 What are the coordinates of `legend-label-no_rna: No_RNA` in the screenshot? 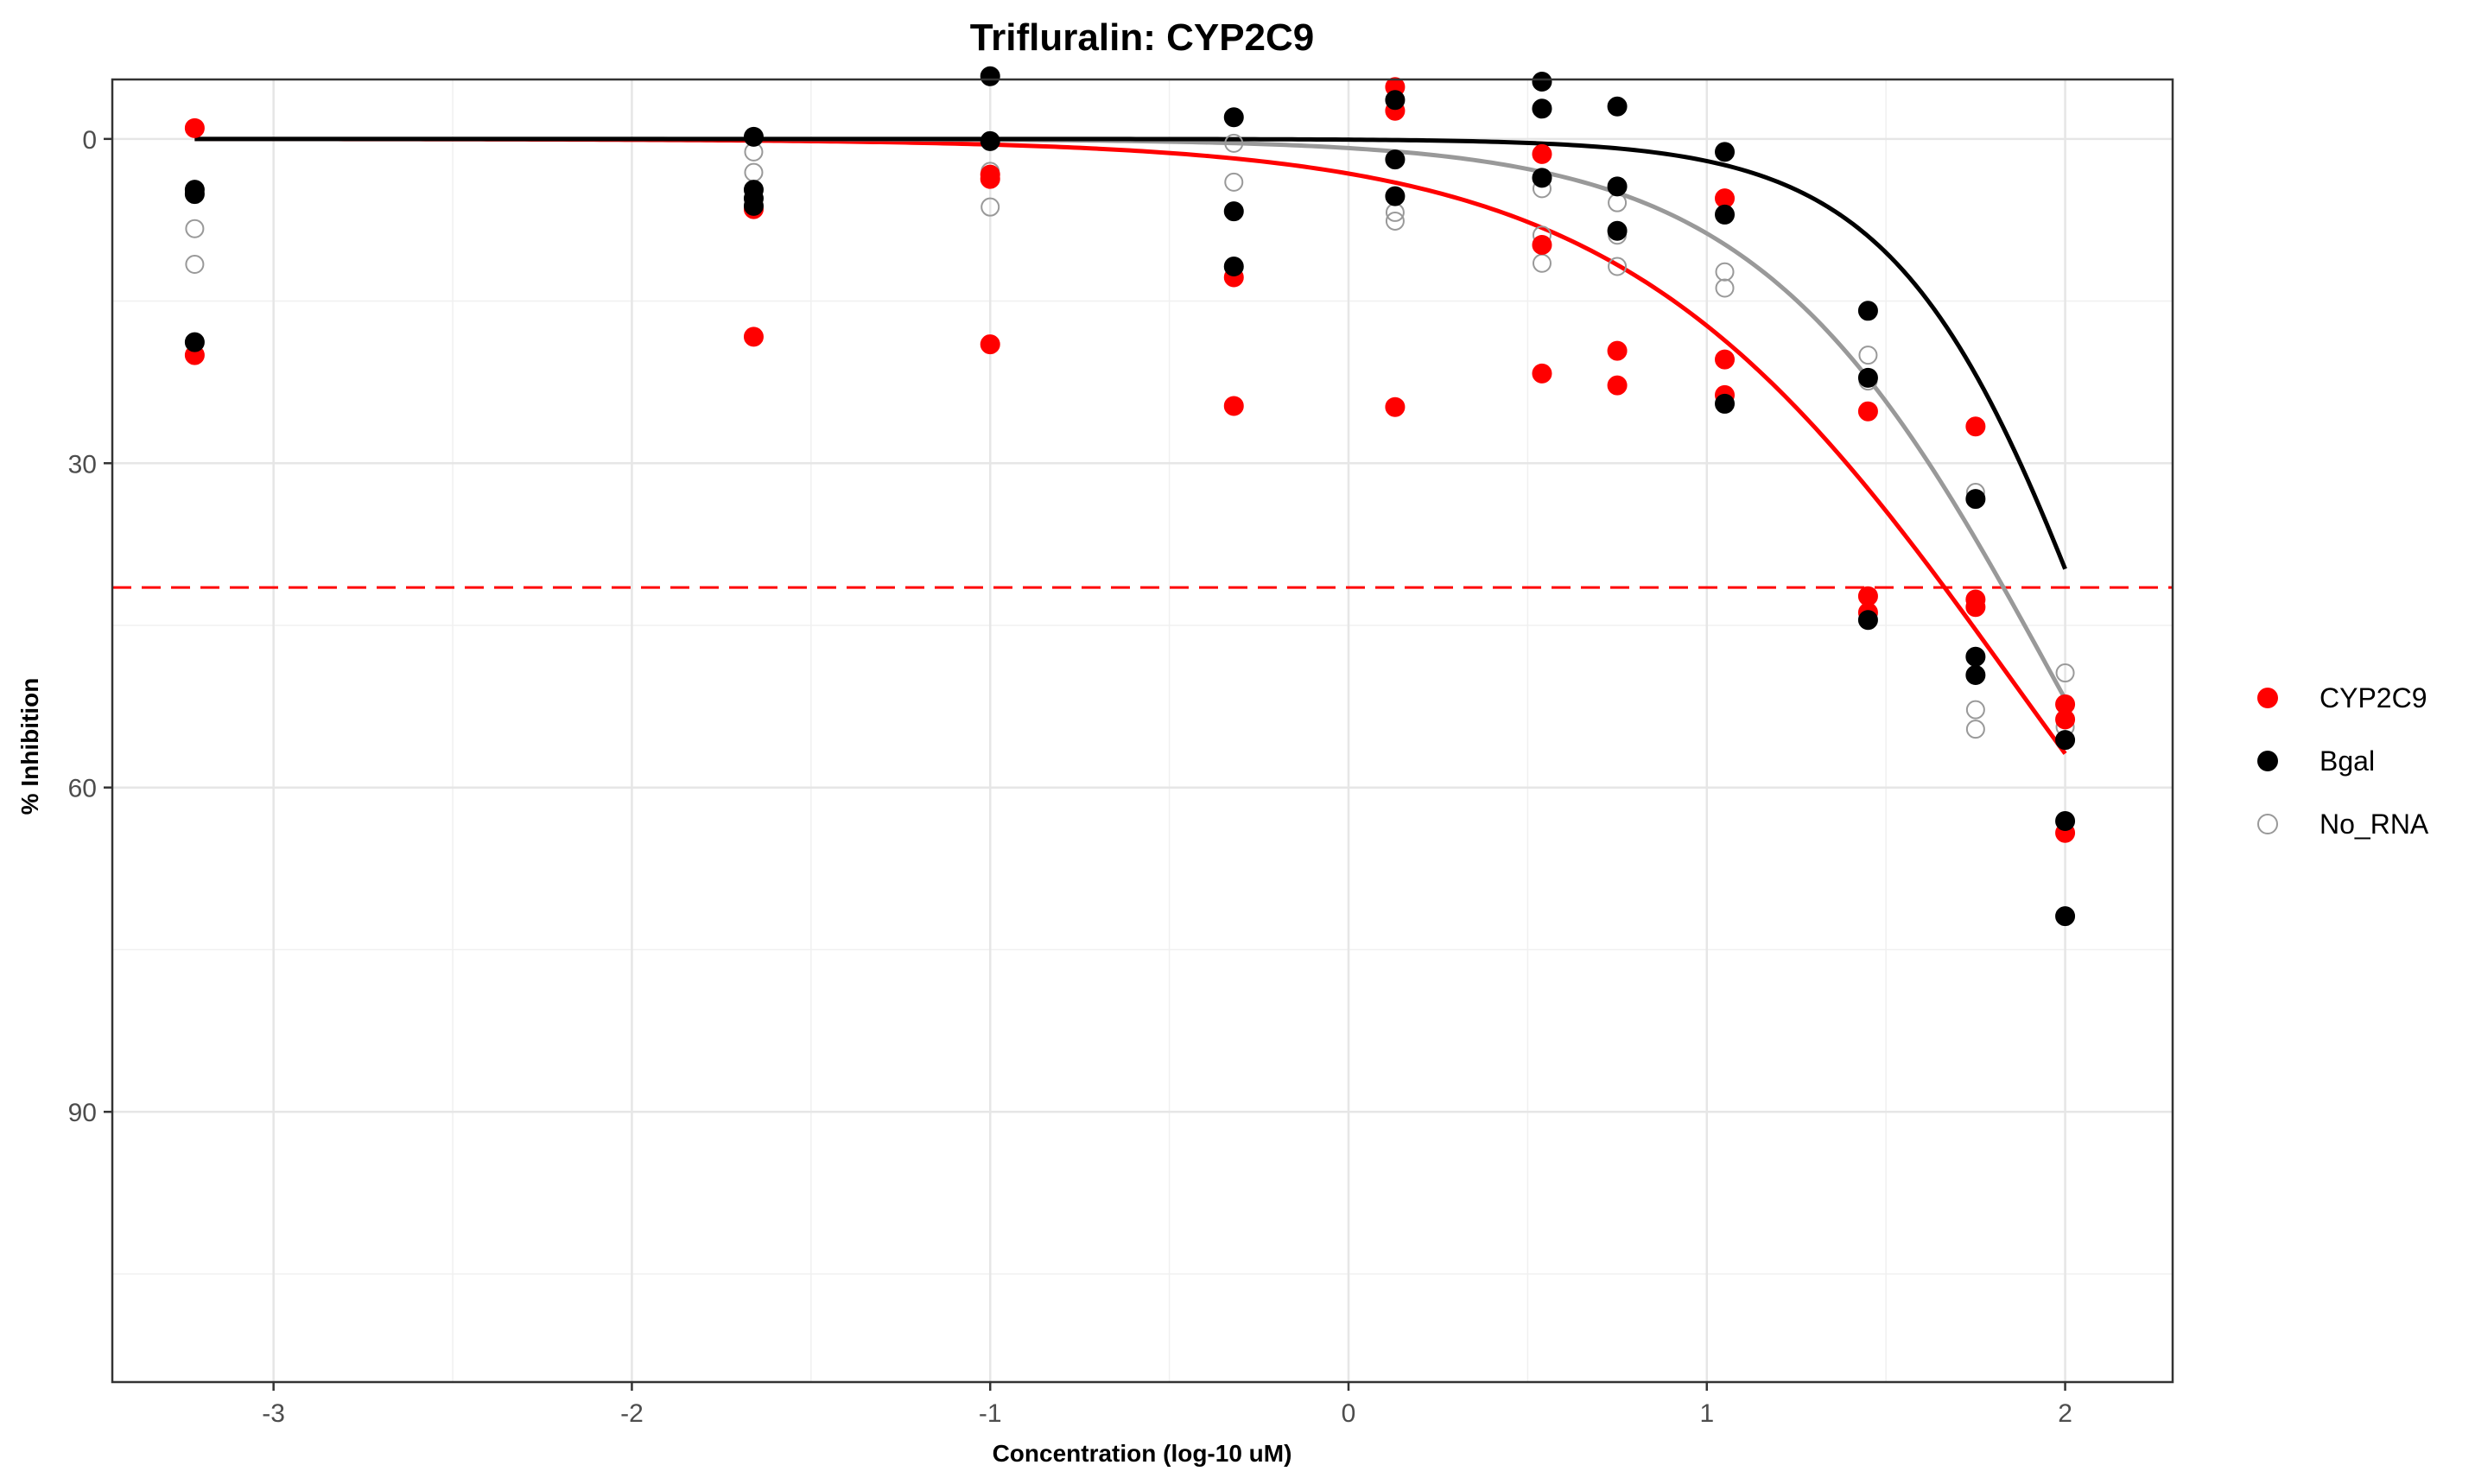 It's located at (2374, 824).